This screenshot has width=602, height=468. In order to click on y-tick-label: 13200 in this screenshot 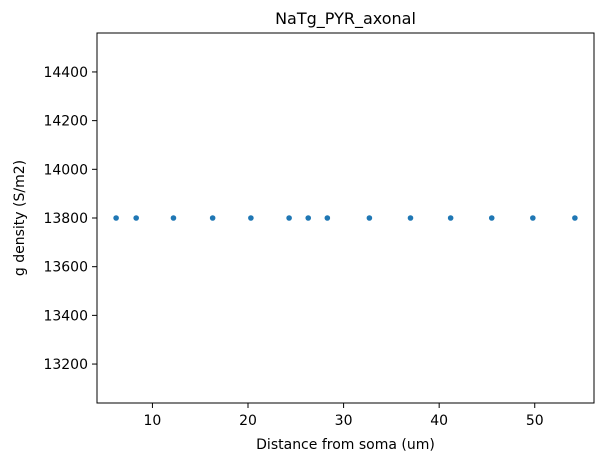, I will do `click(65, 365)`.